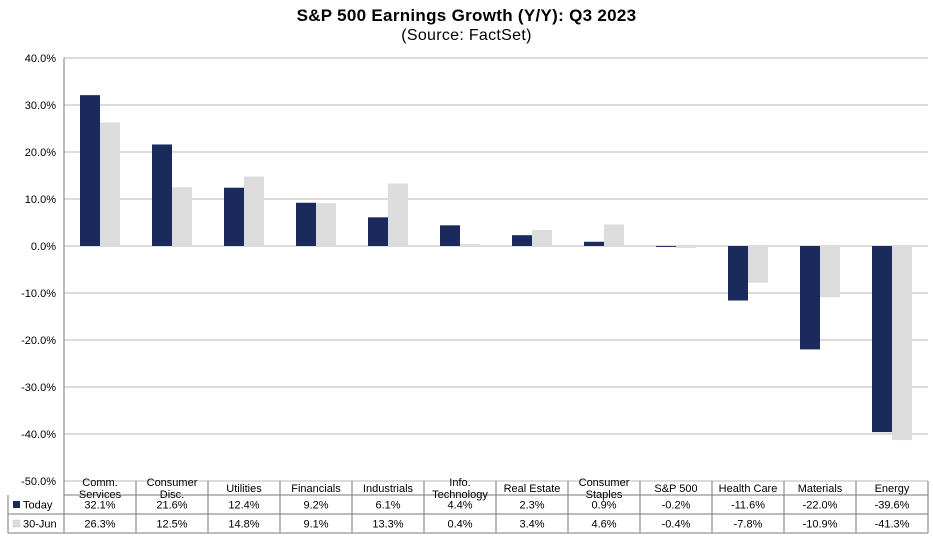  What do you see at coordinates (99, 506) in the screenshot?
I see `data-table-value: 32.1%` at bounding box center [99, 506].